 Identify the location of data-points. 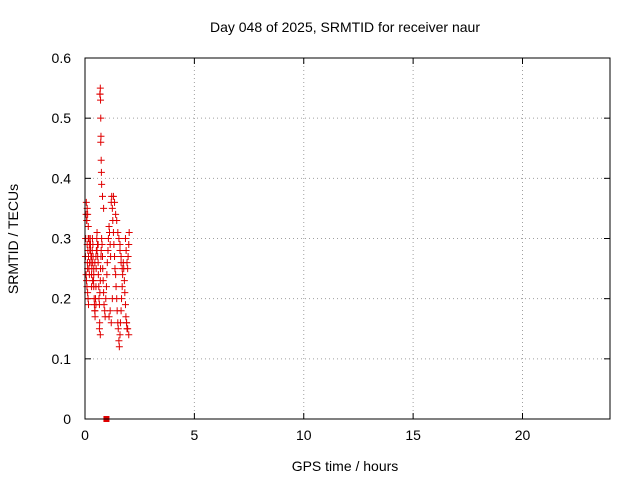
(107, 253).